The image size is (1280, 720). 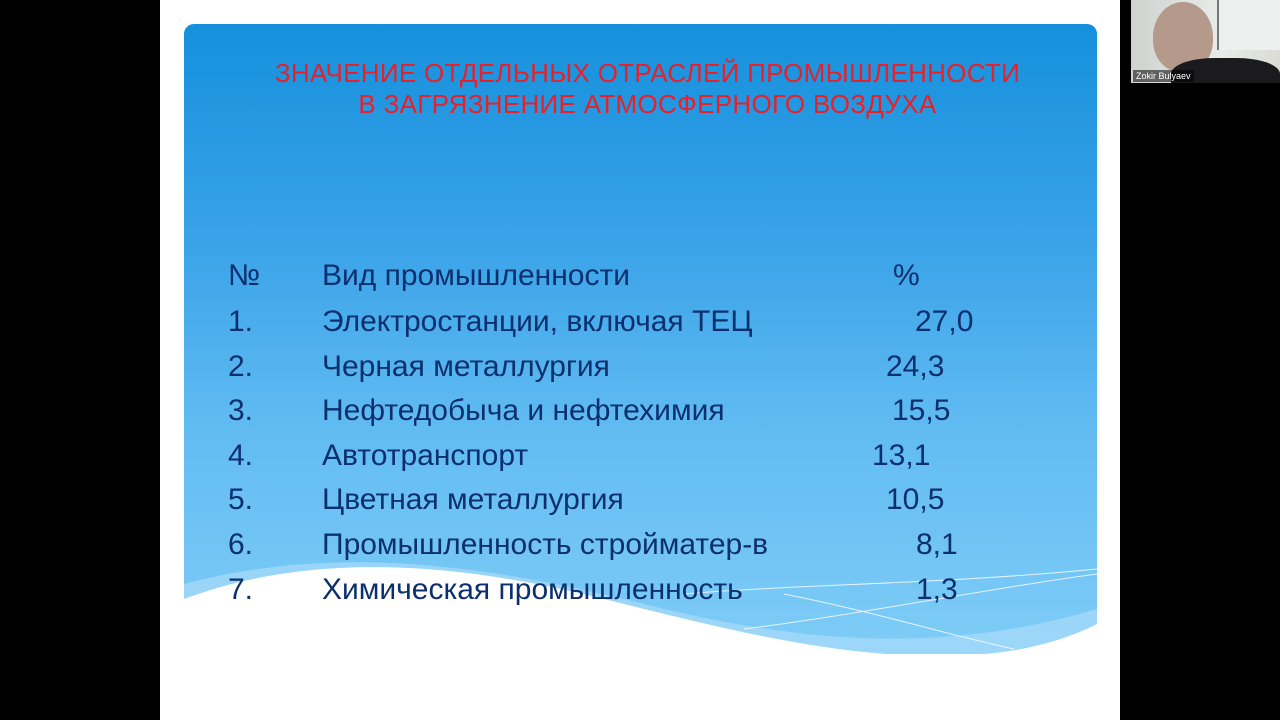 I want to click on table-row: 3. Нефтедобыча и нефтехимия 15,5, so click(x=640, y=411).